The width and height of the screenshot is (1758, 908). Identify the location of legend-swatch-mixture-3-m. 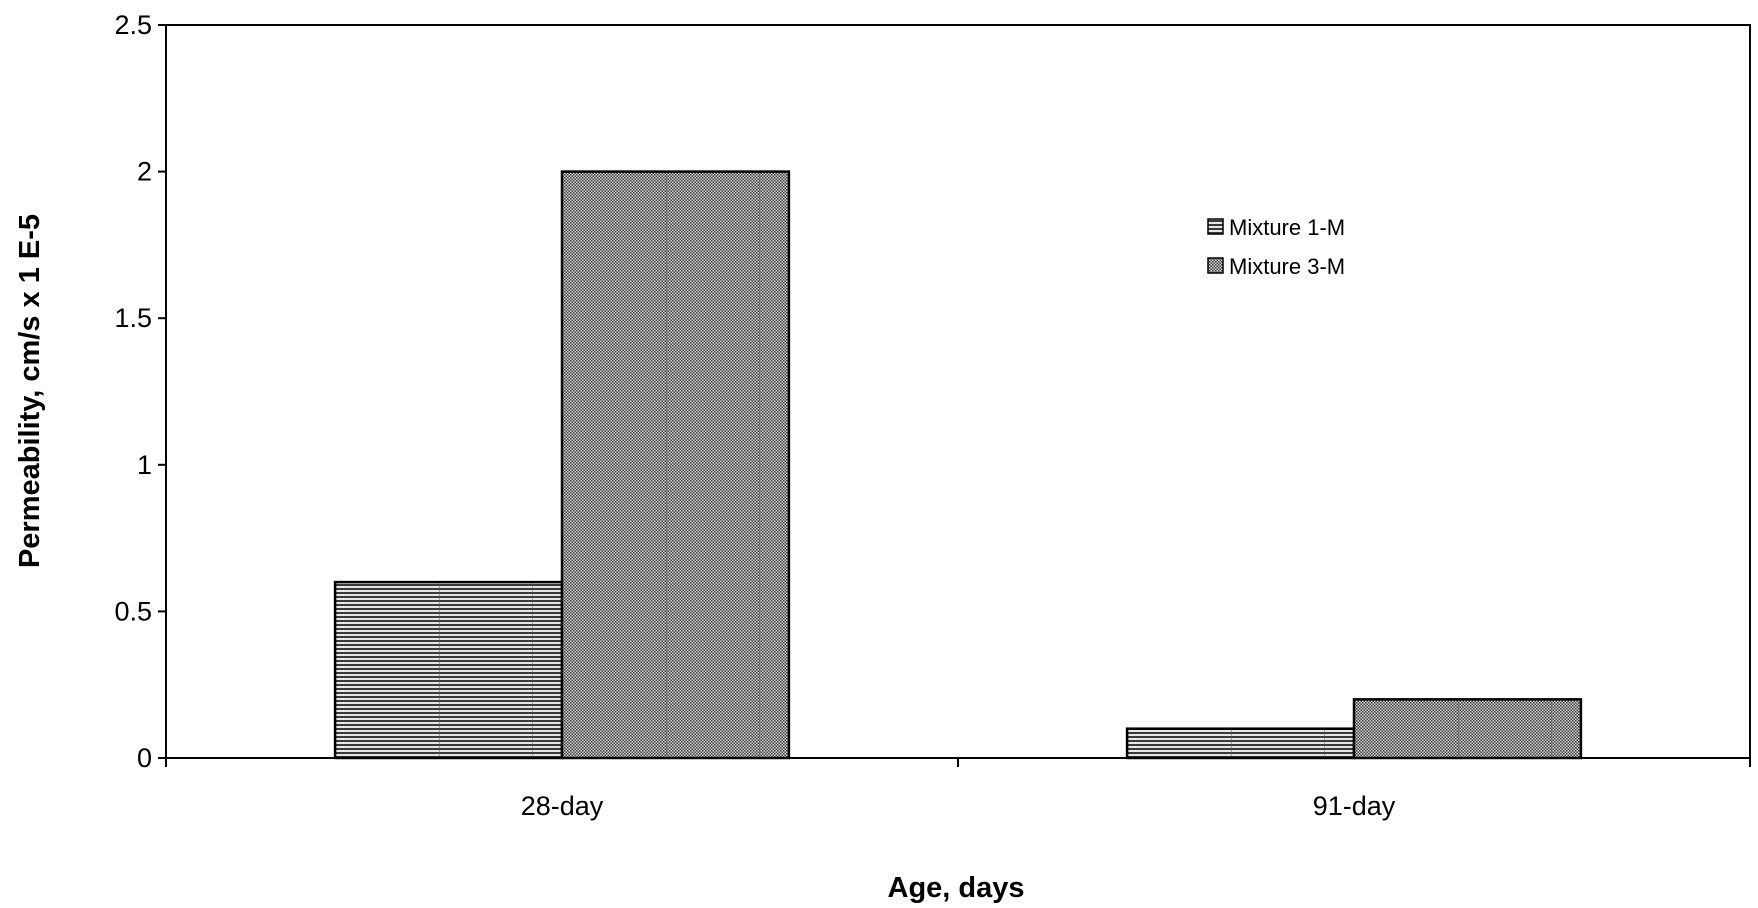
(1215, 265).